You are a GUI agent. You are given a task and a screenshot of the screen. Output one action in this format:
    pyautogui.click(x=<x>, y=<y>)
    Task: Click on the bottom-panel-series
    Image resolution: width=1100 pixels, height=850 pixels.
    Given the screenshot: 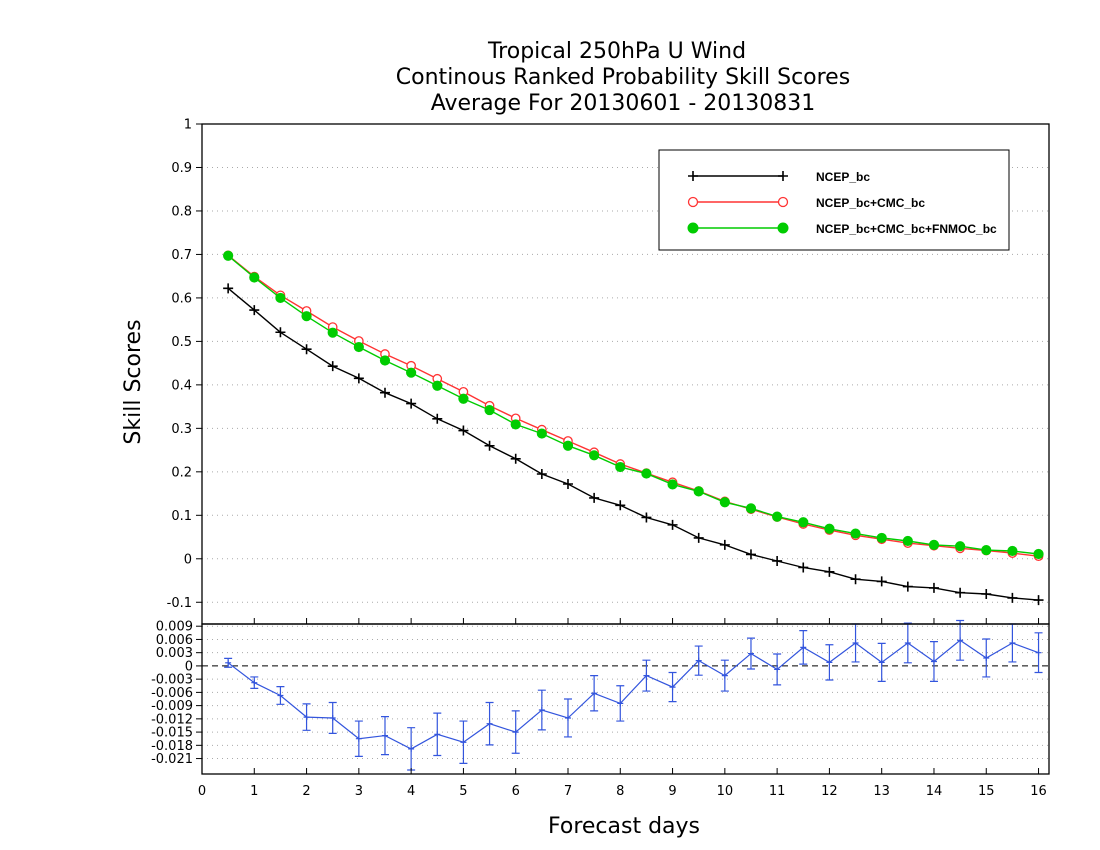 What is the action you would take?
    pyautogui.click(x=633, y=695)
    